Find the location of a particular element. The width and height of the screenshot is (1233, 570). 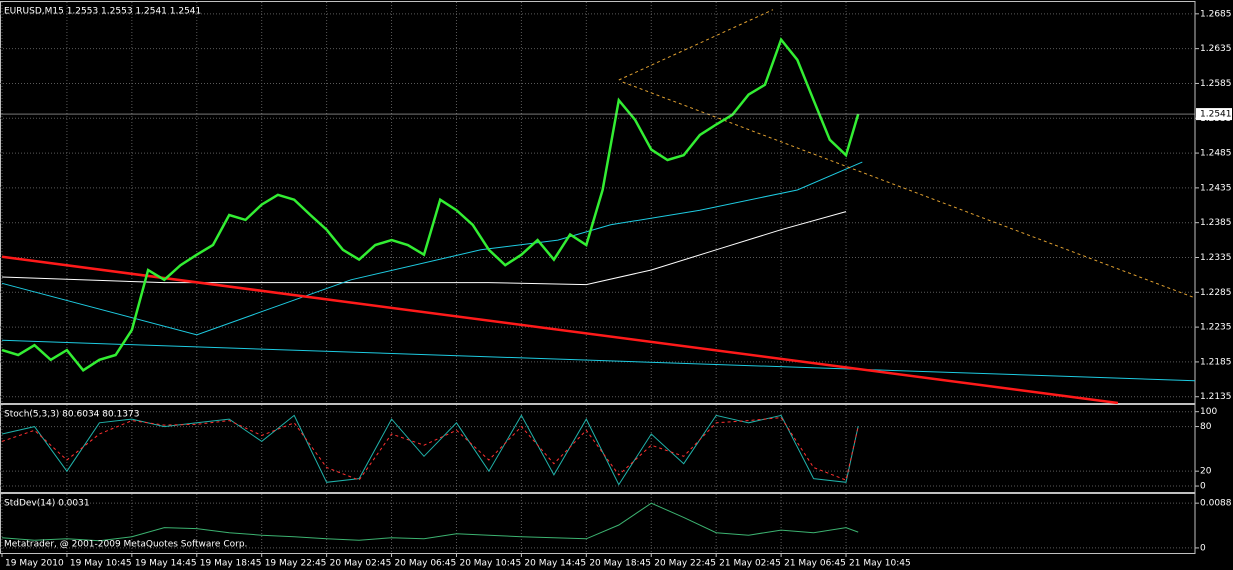

y-tick-label: 100 is located at coordinates (1208, 412).